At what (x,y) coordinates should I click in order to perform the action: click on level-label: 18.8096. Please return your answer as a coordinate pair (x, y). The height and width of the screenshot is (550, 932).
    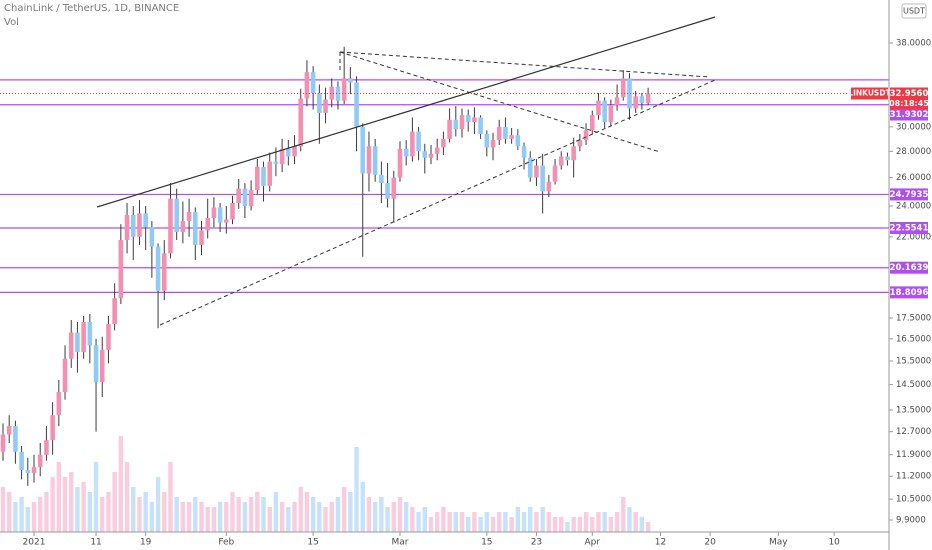
    Looking at the image, I should click on (909, 293).